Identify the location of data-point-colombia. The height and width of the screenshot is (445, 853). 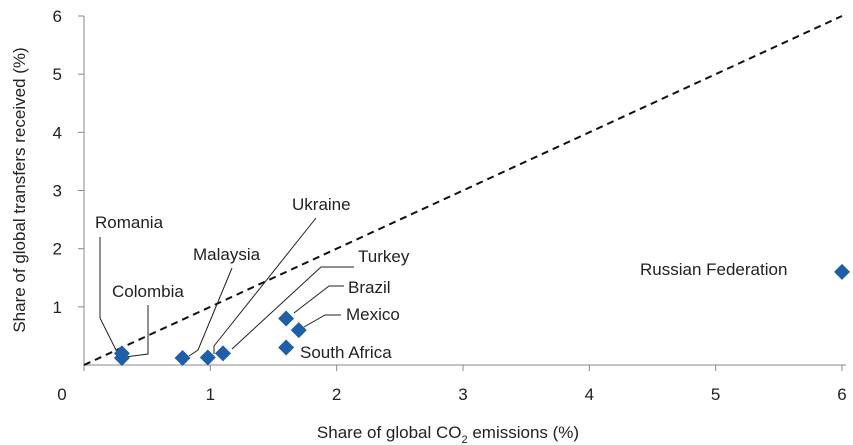
(121, 358).